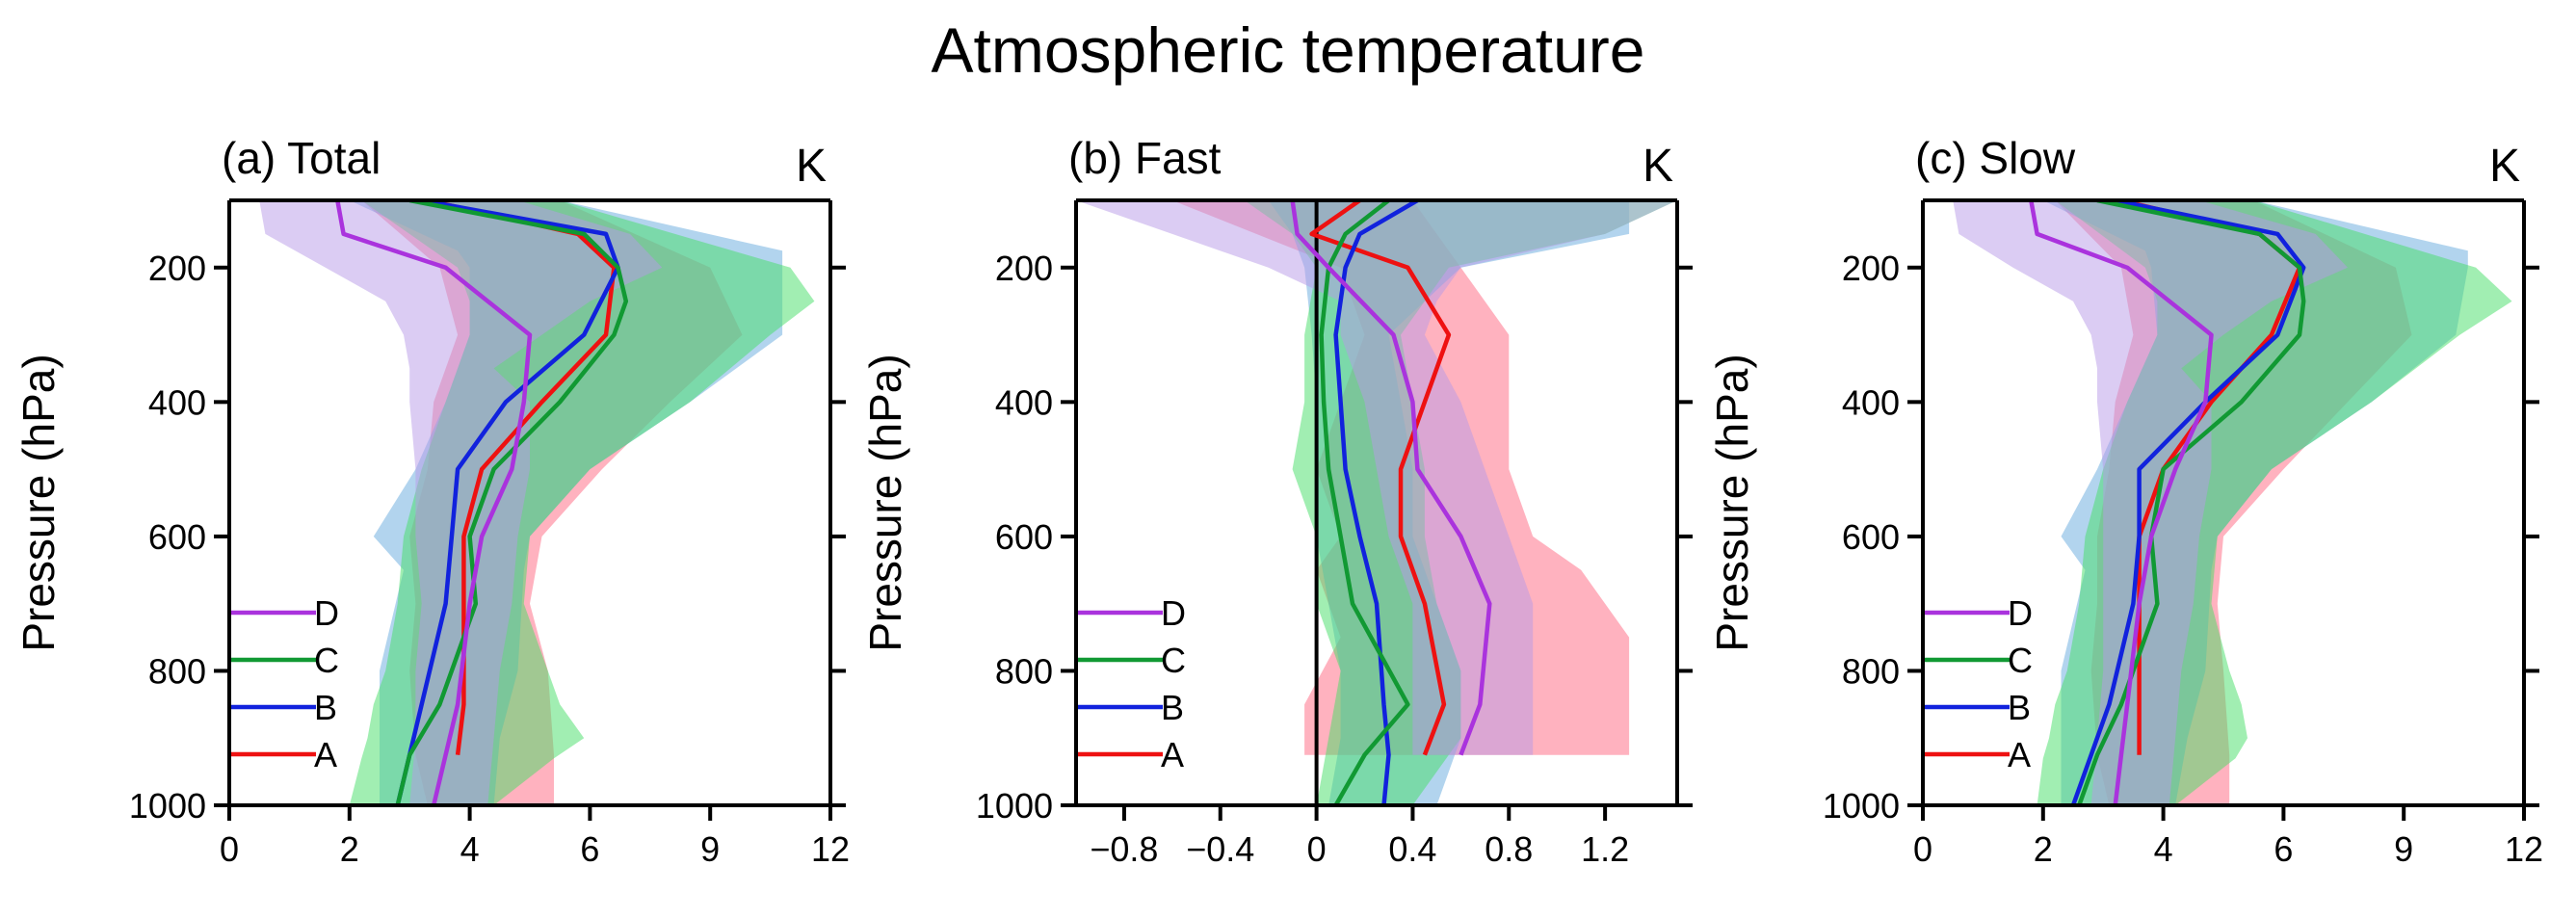 This screenshot has height=918, width=2576. What do you see at coordinates (1288, 50) in the screenshot?
I see `figure-title: Atmospheric temperature` at bounding box center [1288, 50].